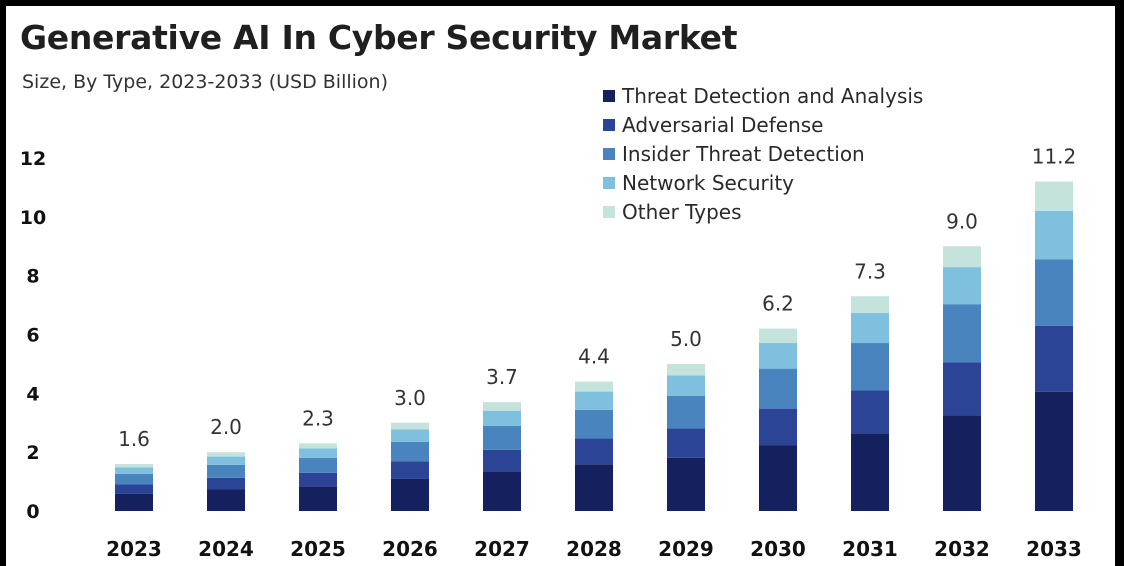 The image size is (1124, 566). I want to click on legend-item: Threat Detection and Analysis, so click(763, 96).